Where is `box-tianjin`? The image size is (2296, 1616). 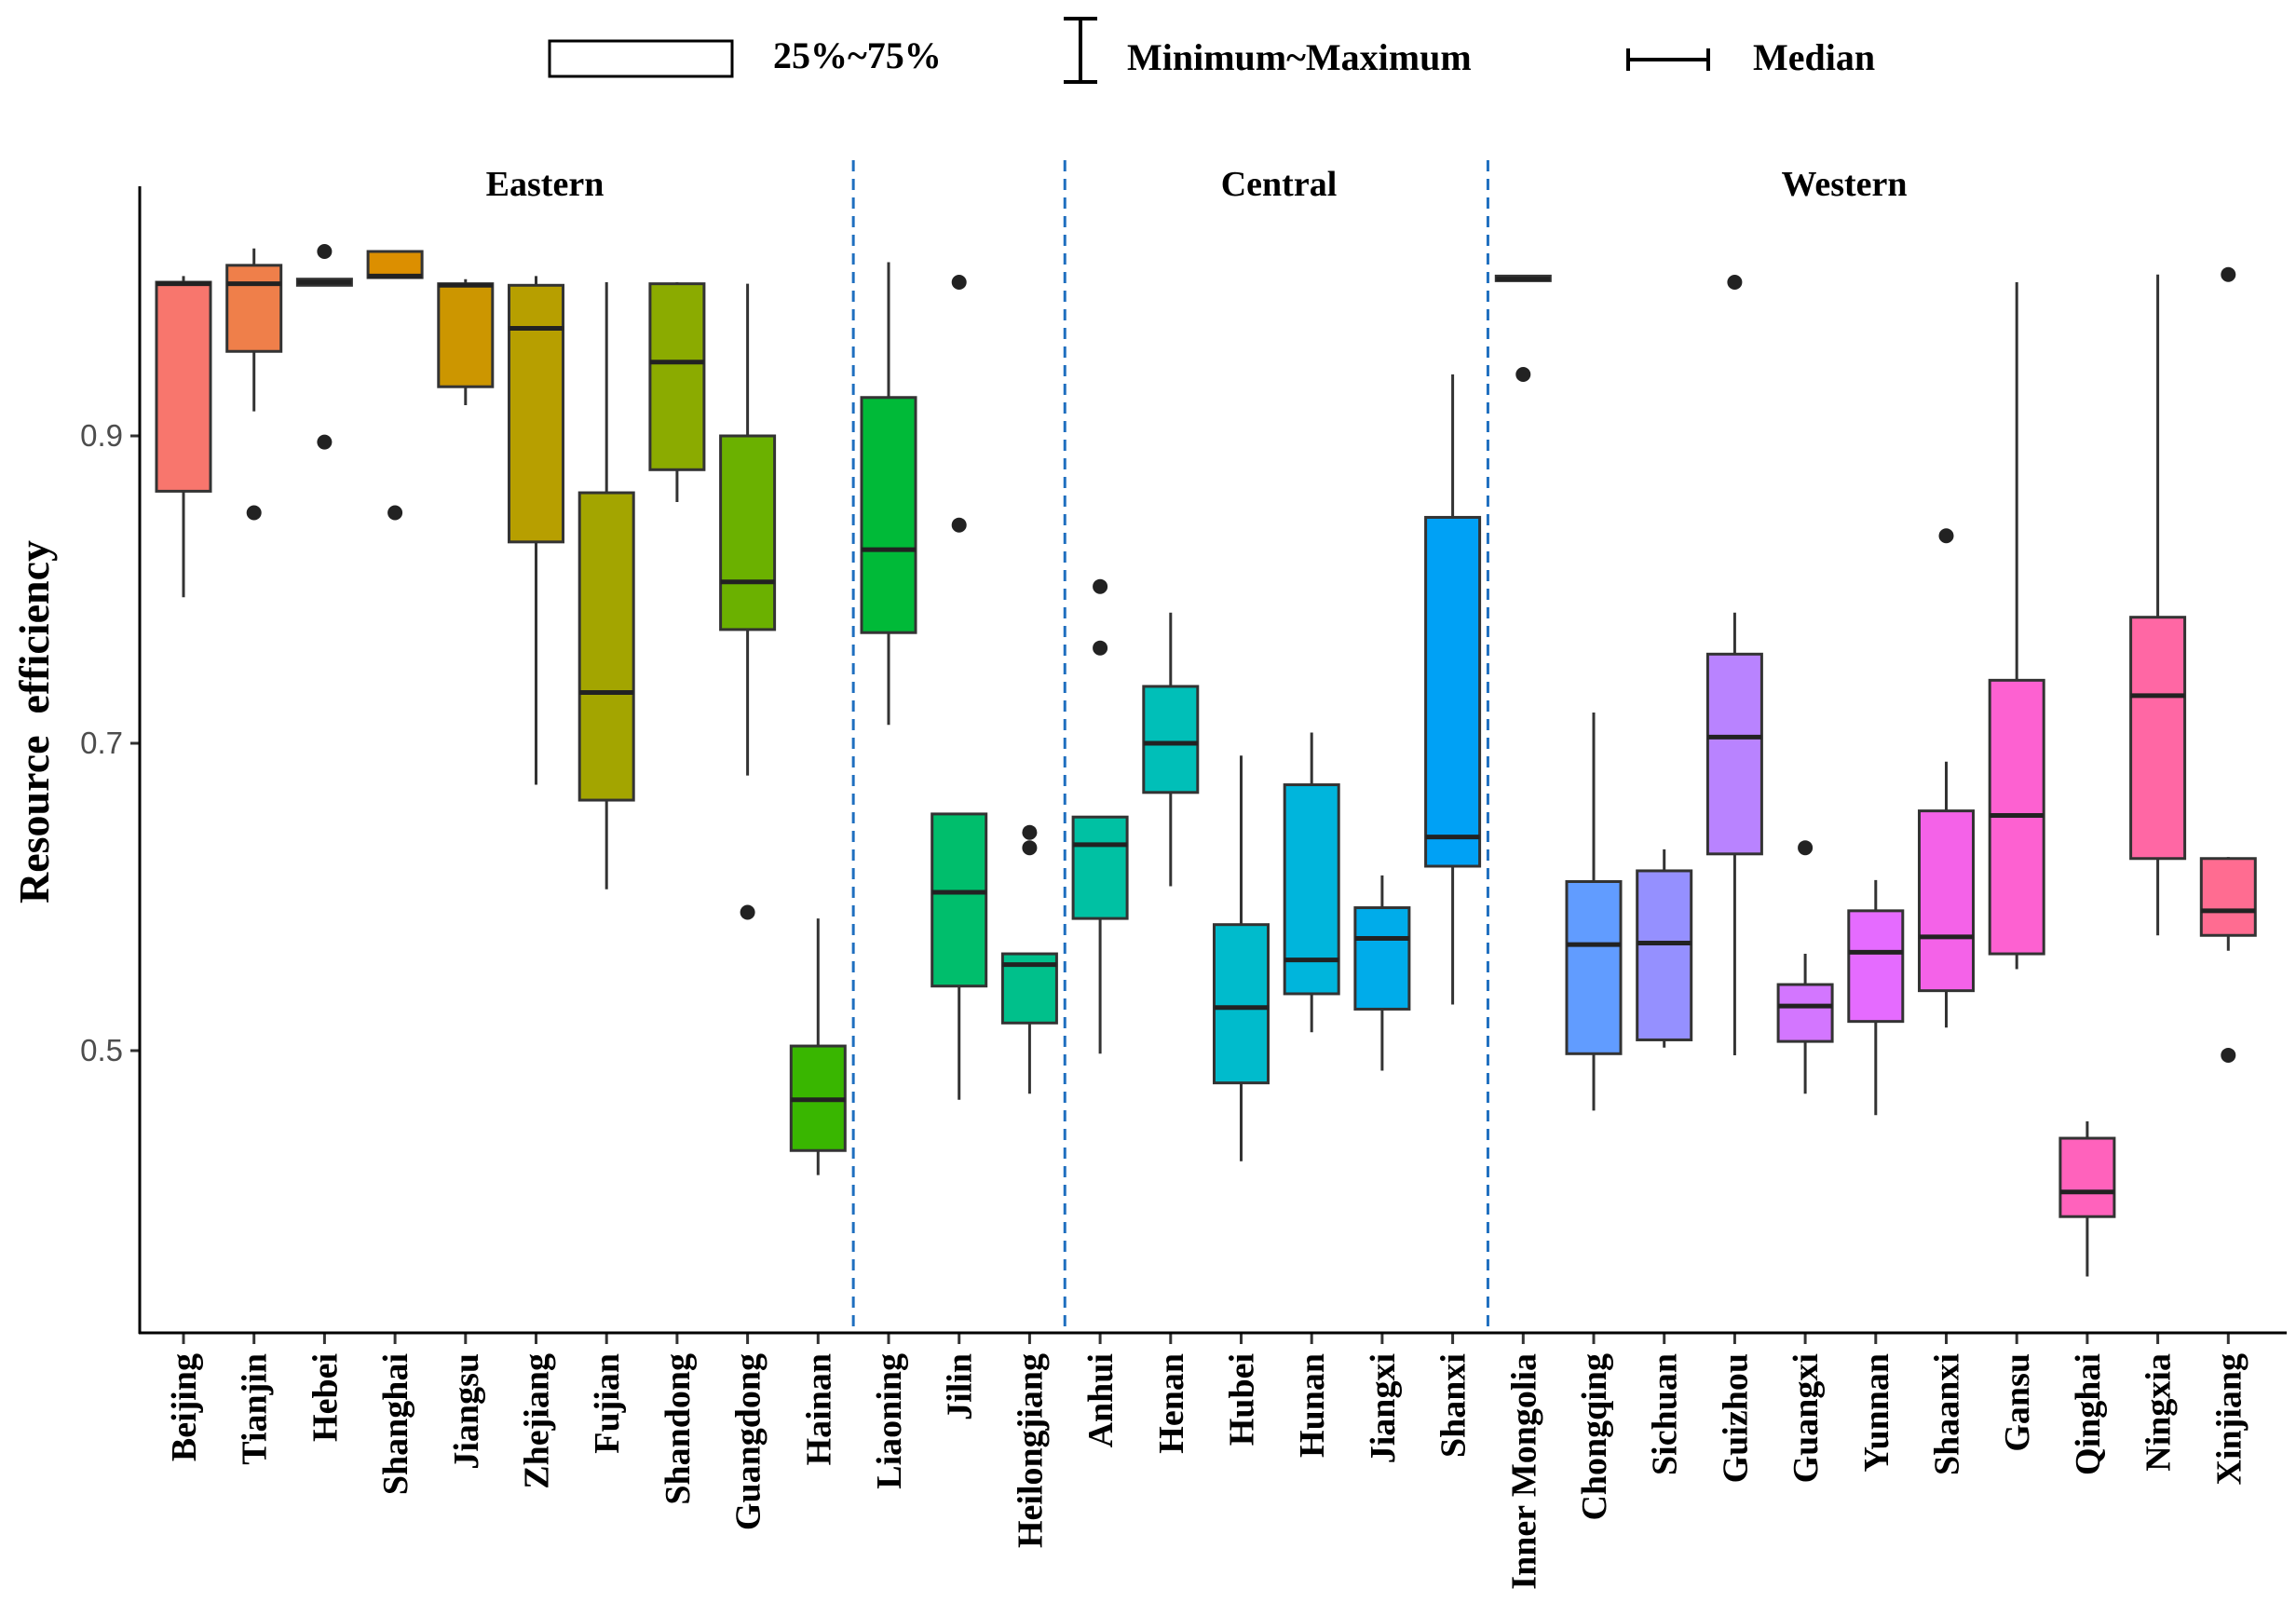
box-tianjin is located at coordinates (254, 384).